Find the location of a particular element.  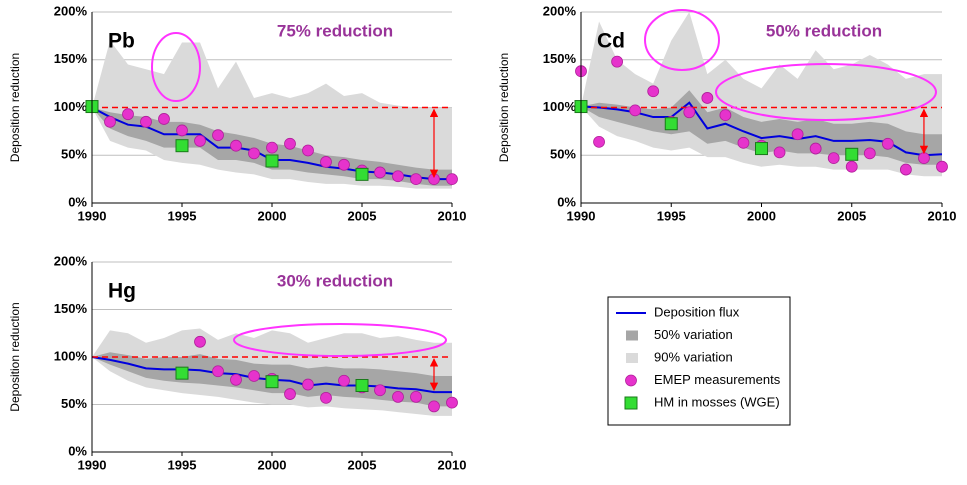

legend-label: EMEP measurements is located at coordinates (717, 379).